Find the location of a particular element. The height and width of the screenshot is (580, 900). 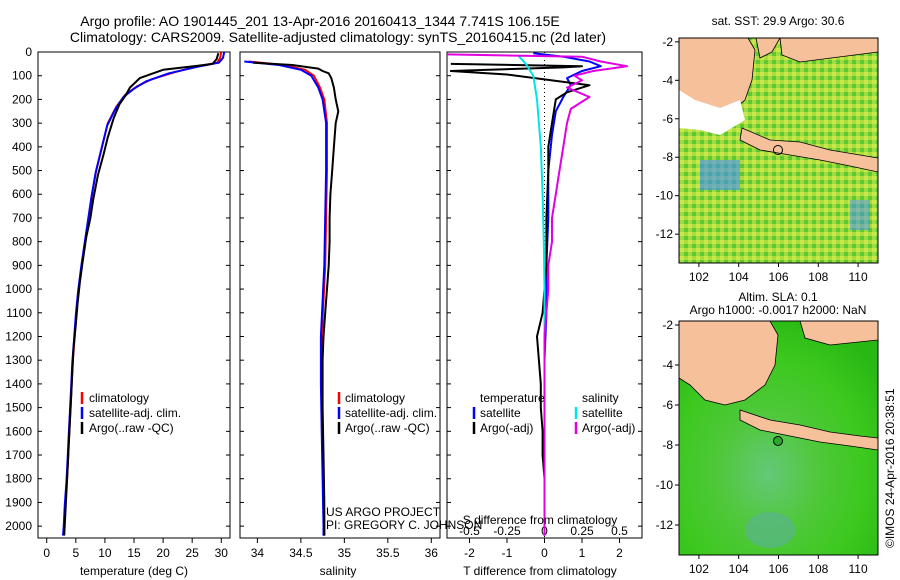

imos-credit: ©IMOS 24-Apr-2016 20:38:51 is located at coordinates (890, 468).